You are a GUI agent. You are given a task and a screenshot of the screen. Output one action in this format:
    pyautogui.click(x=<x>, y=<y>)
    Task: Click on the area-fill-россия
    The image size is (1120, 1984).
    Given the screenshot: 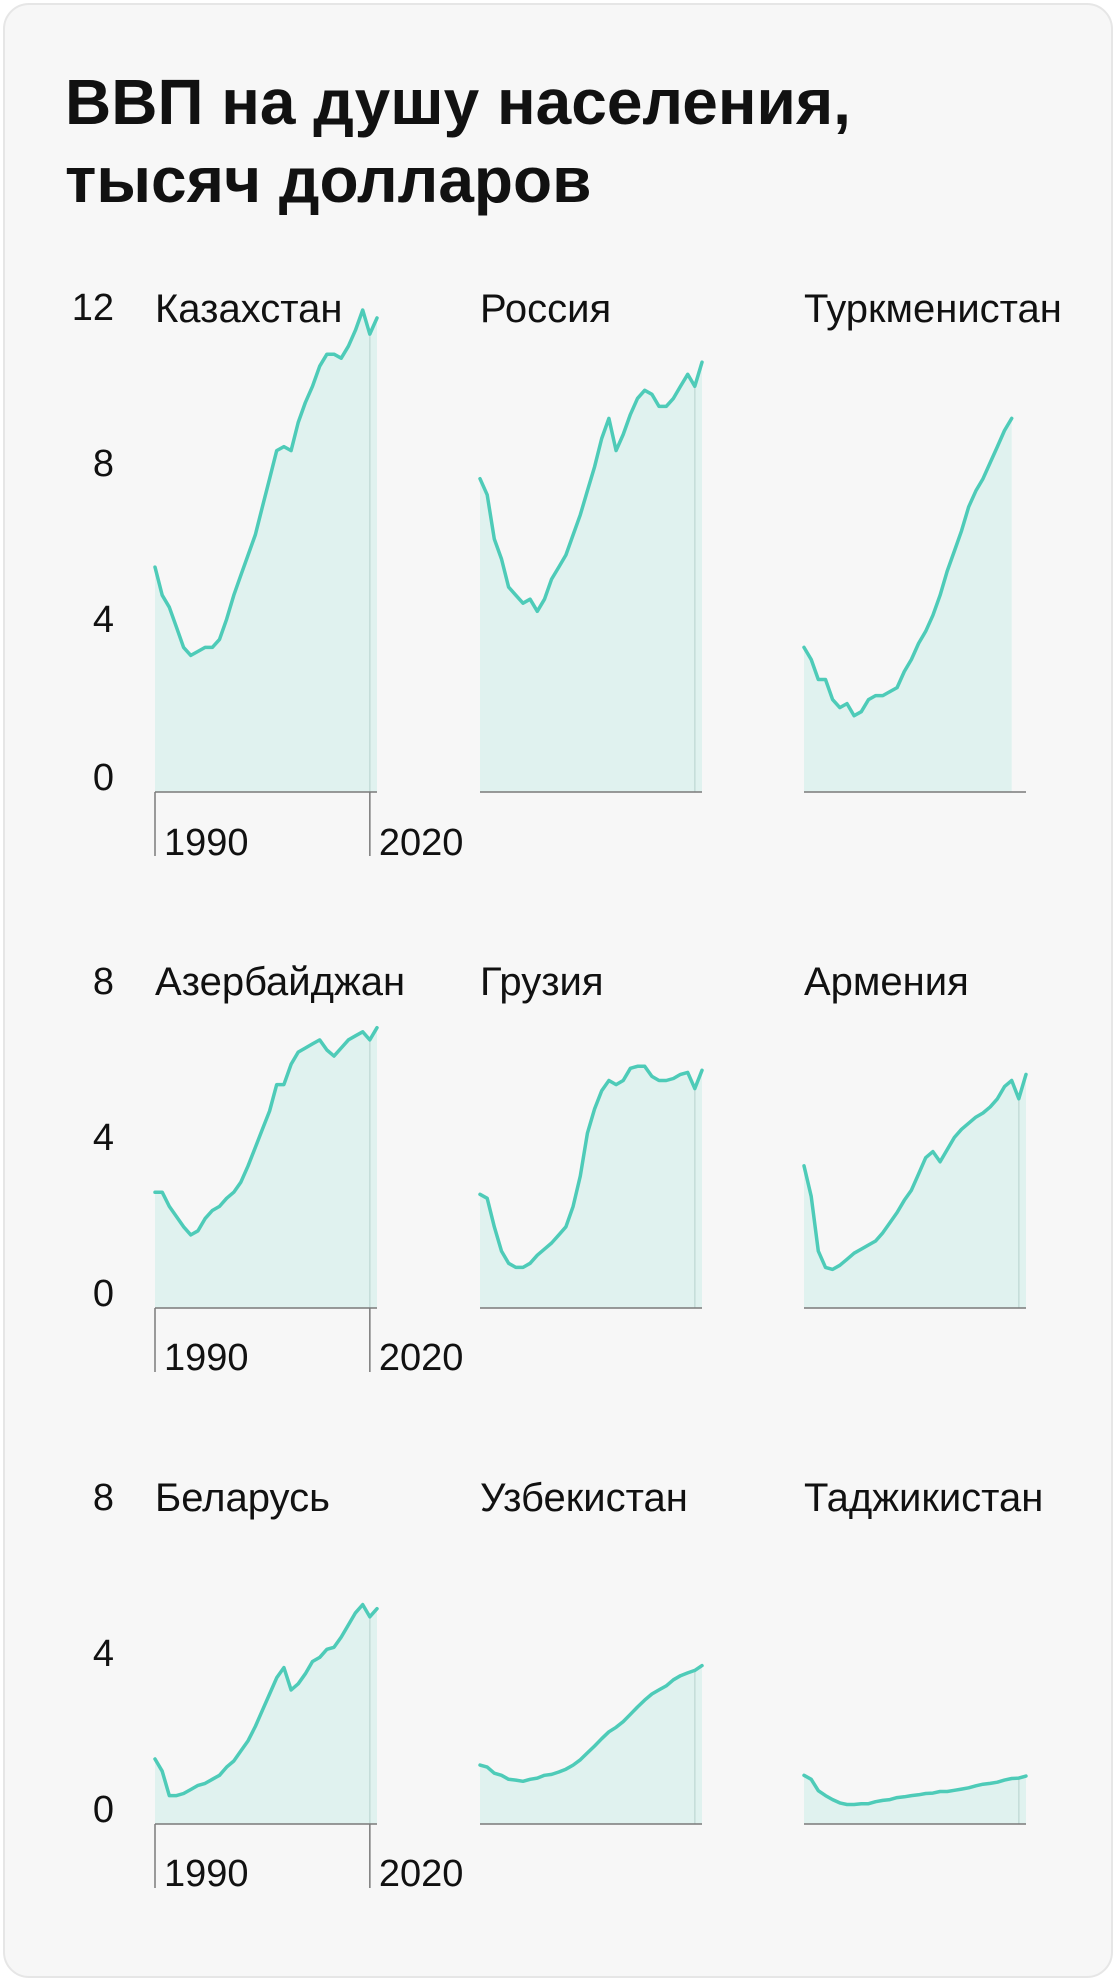 What is the action you would take?
    pyautogui.click(x=591, y=577)
    